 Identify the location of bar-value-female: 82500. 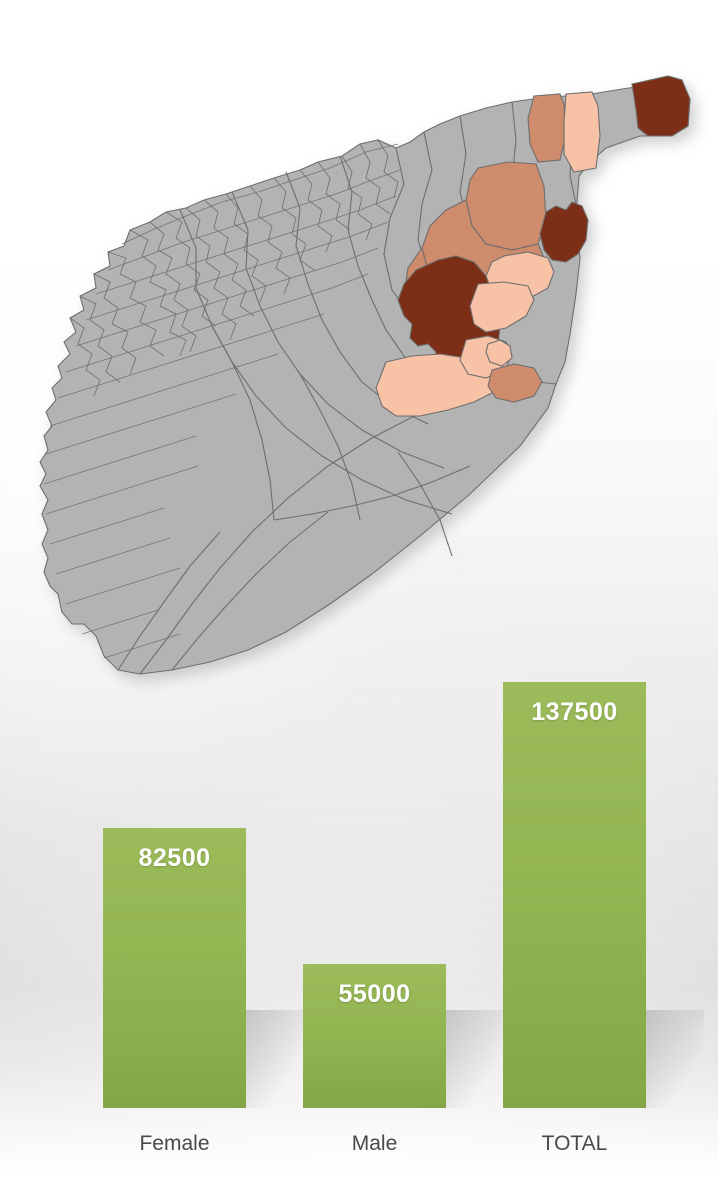
(174, 858).